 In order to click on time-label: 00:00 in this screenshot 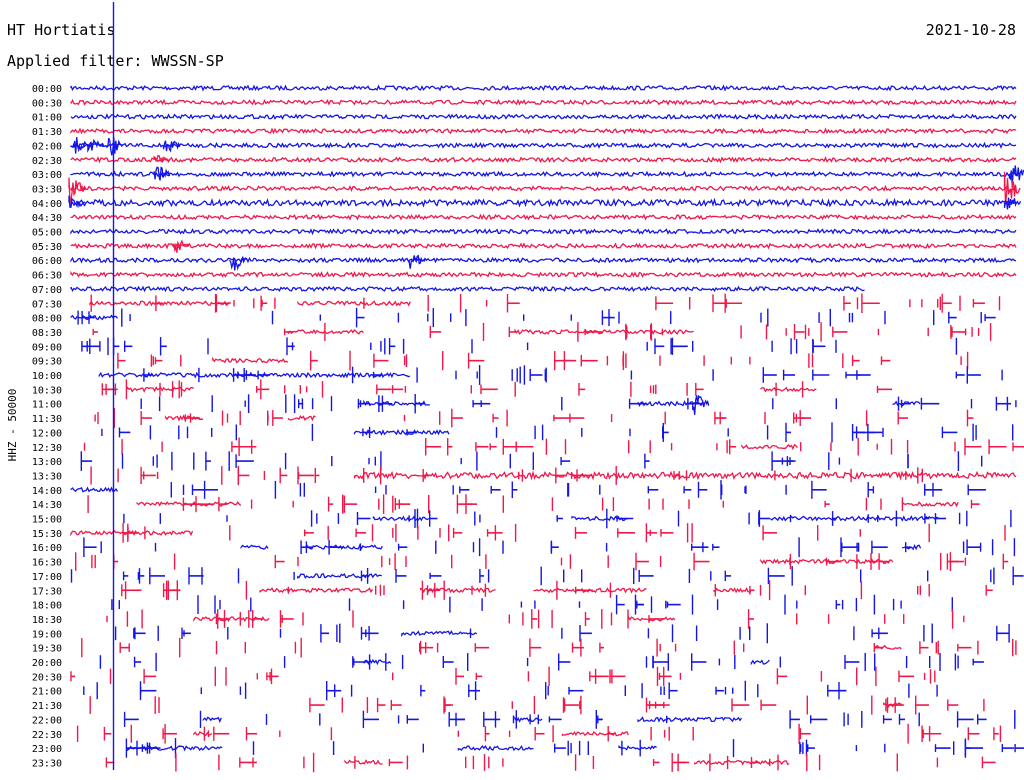, I will do `click(47, 89)`.